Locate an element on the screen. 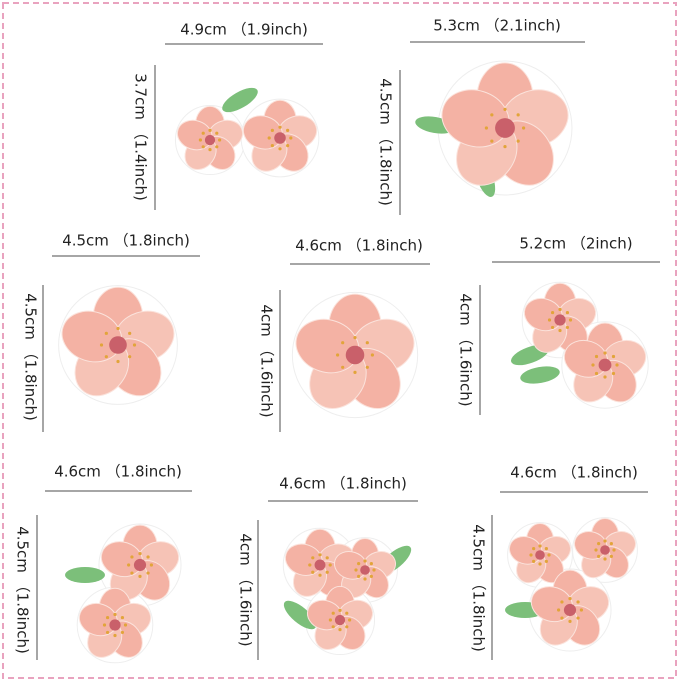 The width and height of the screenshot is (679, 681). width-label: 5.2cm （2inch) is located at coordinates (575, 244).